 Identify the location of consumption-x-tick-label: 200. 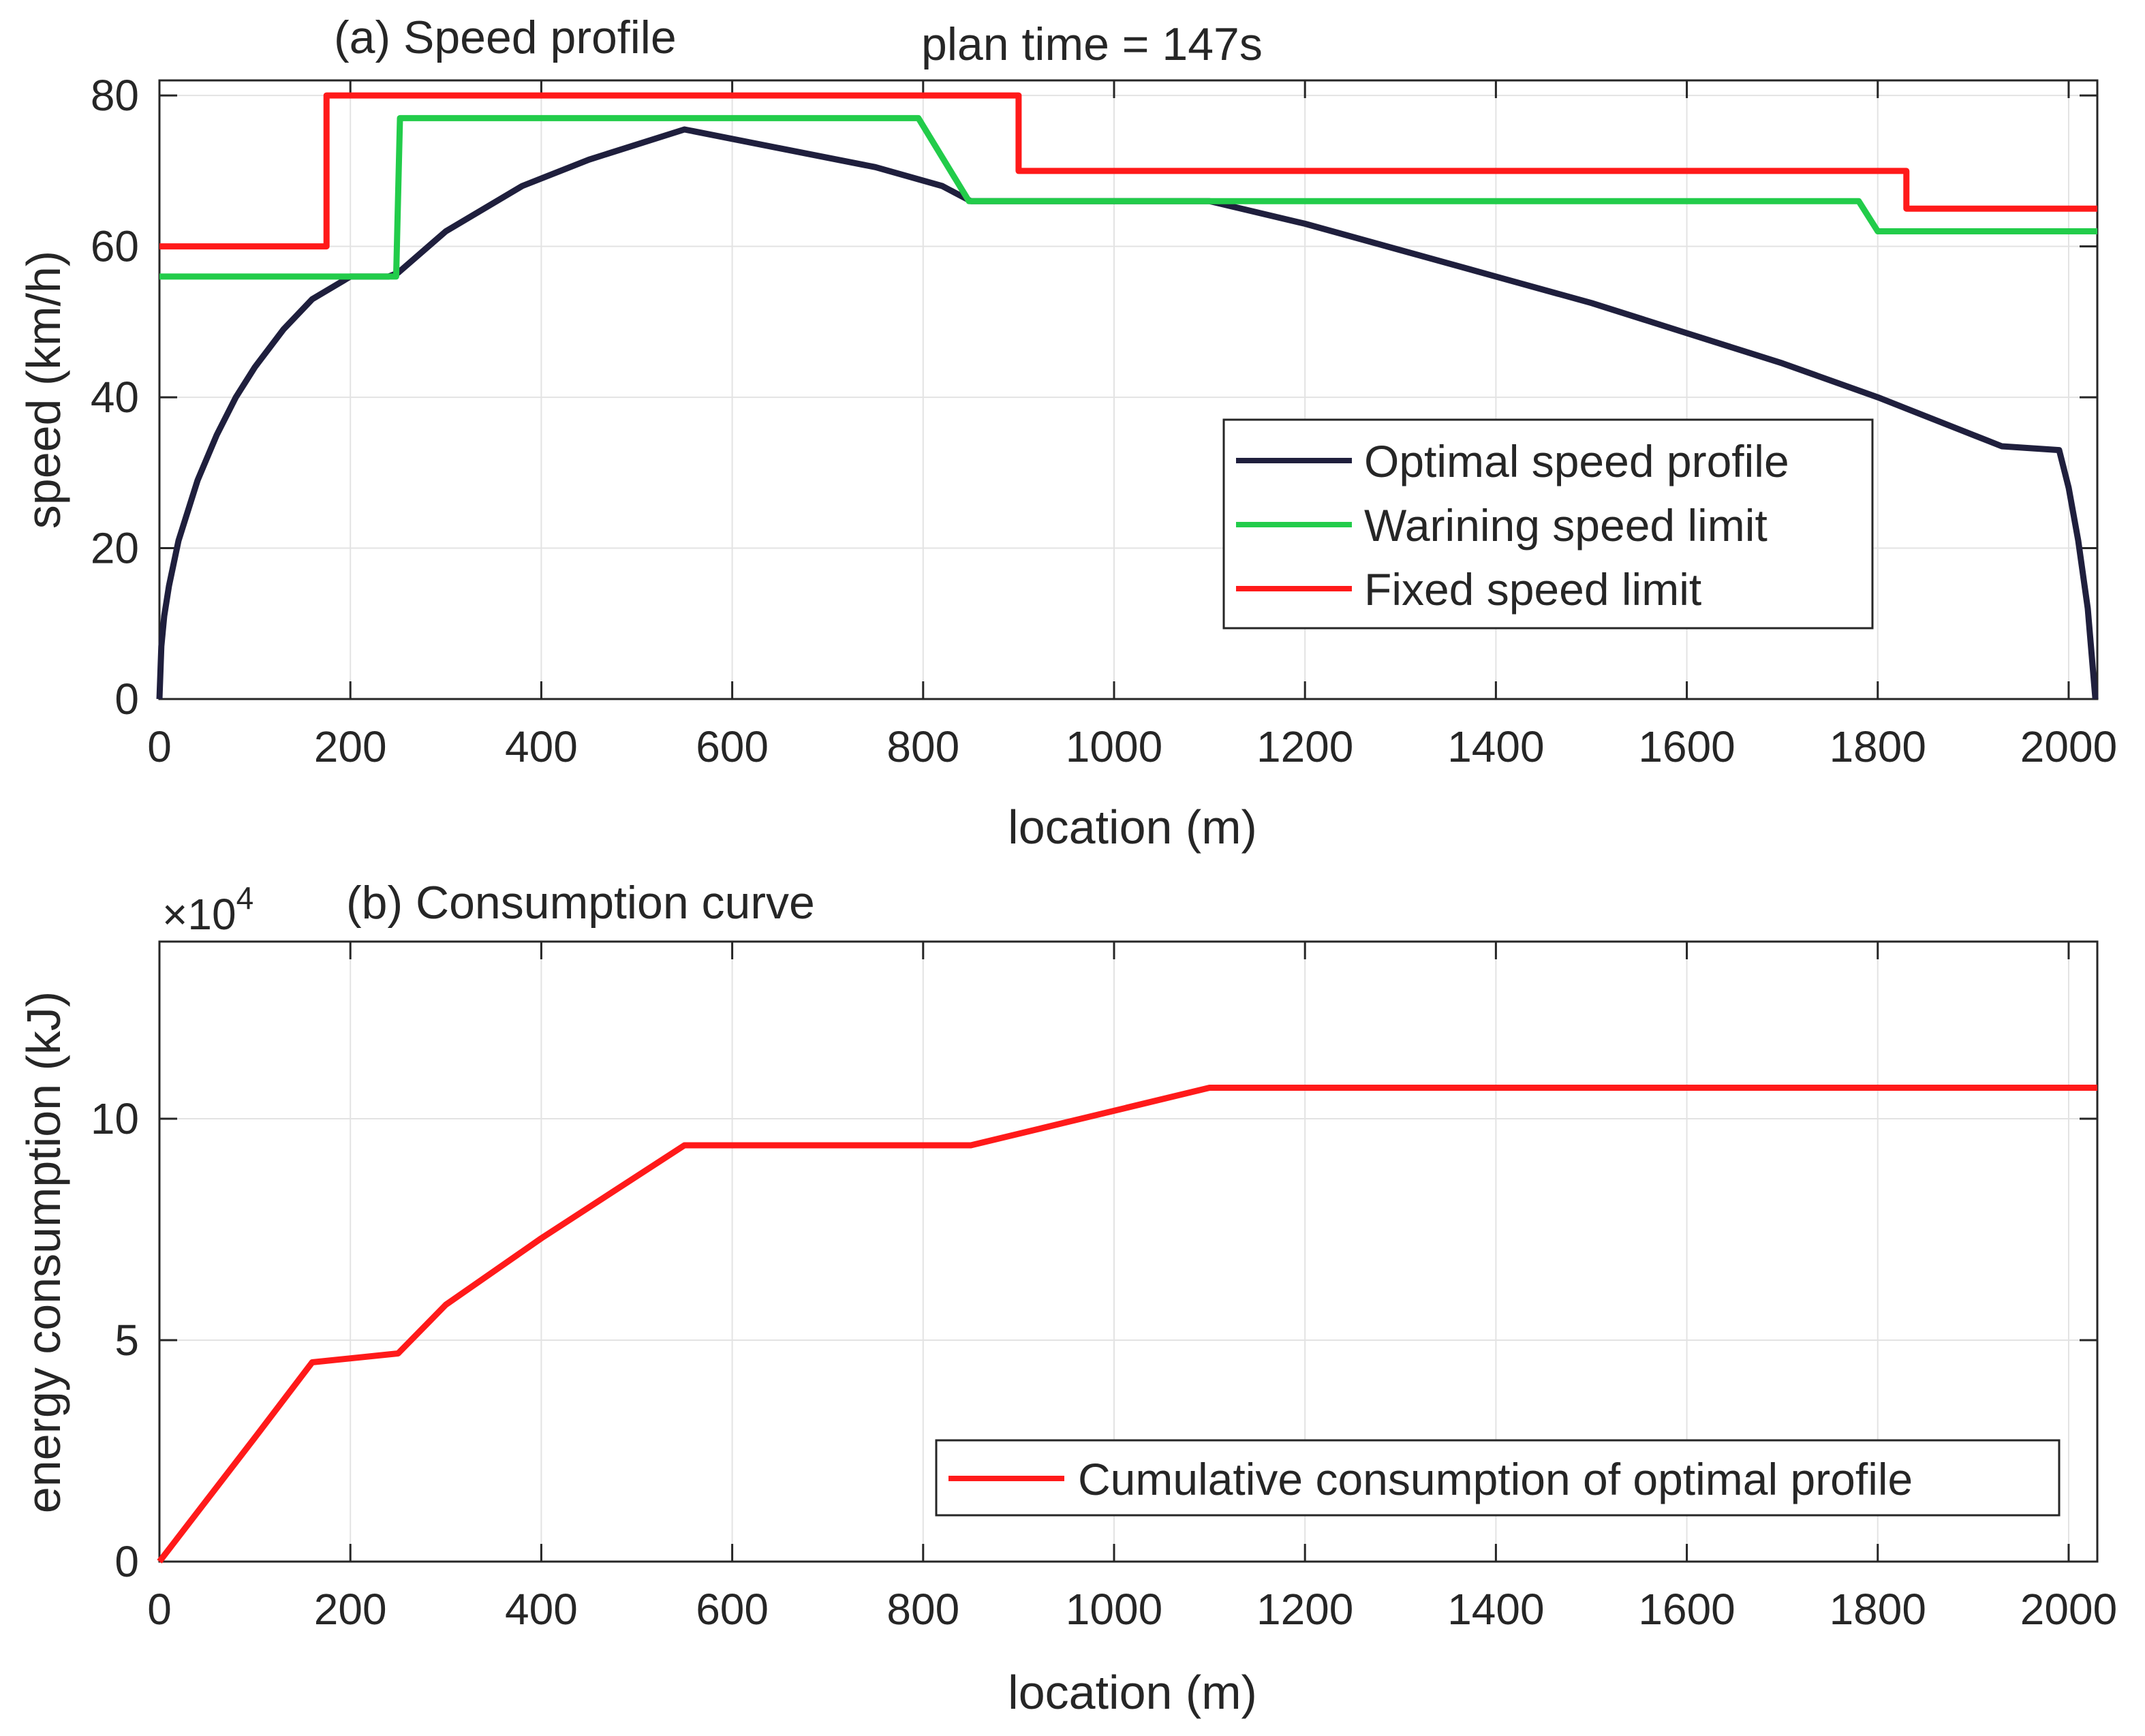
(350, 1609).